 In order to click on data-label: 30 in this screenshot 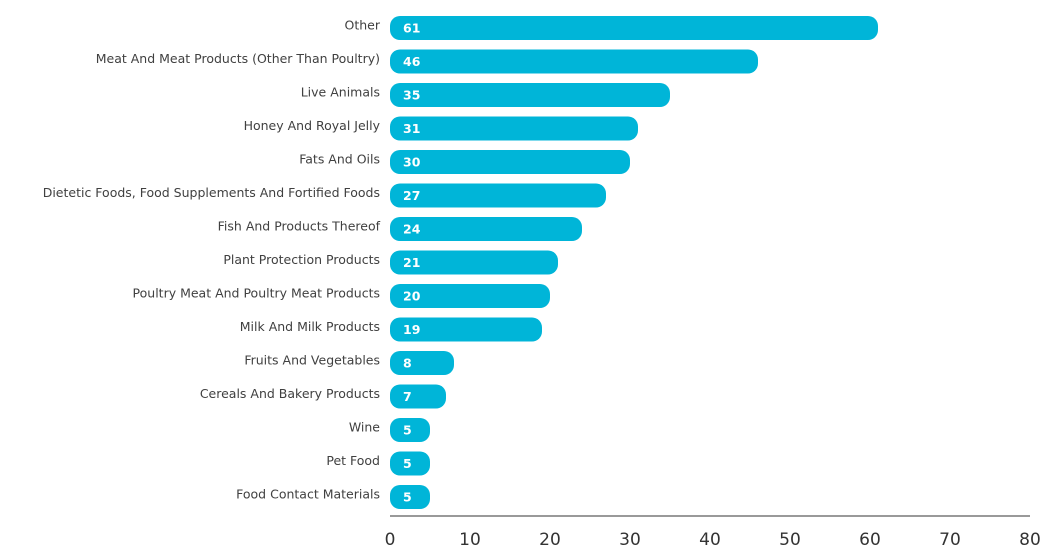, I will do `click(412, 162)`.